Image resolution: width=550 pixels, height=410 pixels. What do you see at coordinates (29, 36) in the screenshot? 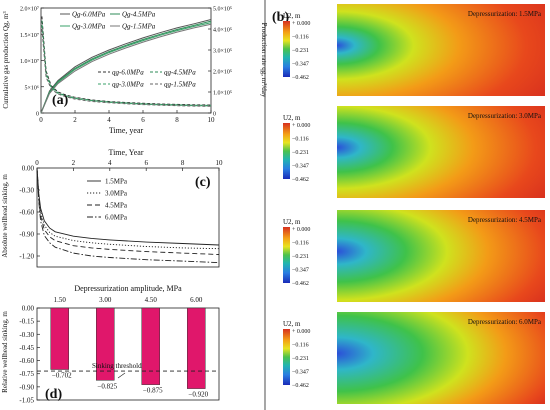
I see `panel-a-ytick-label: 1.5×10⁷` at bounding box center [29, 36].